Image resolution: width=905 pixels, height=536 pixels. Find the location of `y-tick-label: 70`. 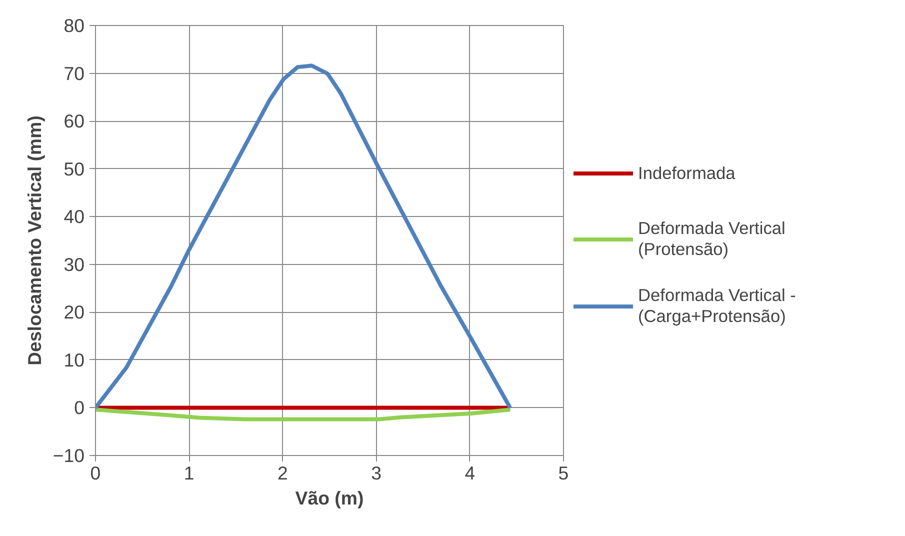

y-tick-label: 70 is located at coordinates (74, 73).